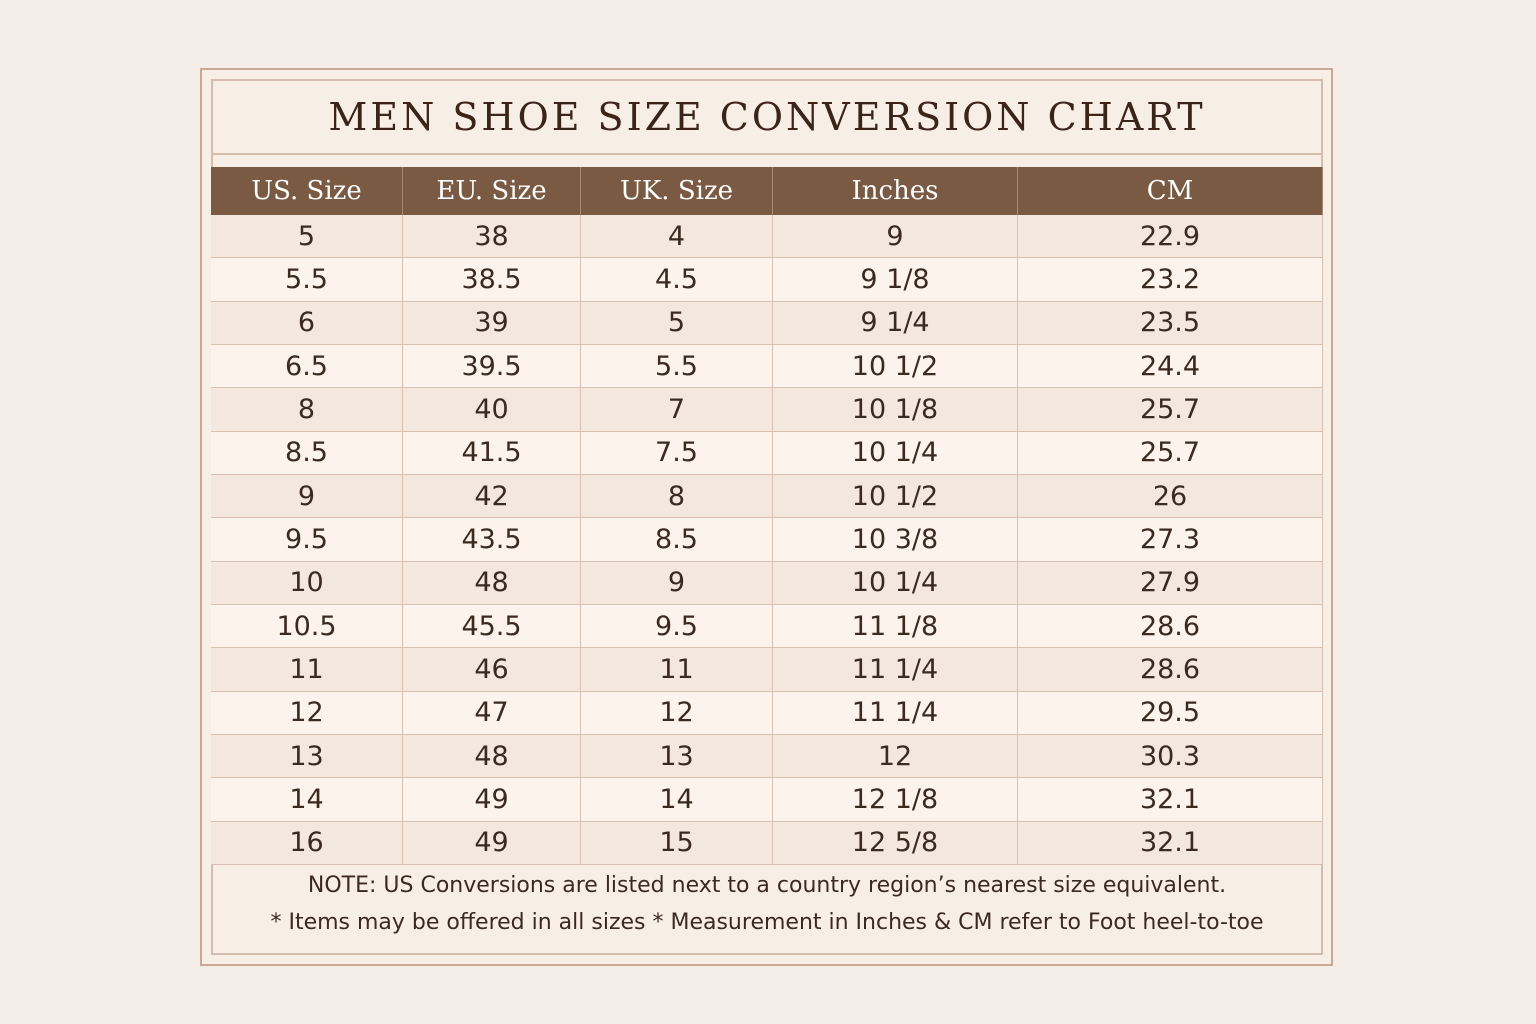  Describe the element at coordinates (895, 843) in the screenshot. I see `table-cell: 12 5/8` at that location.